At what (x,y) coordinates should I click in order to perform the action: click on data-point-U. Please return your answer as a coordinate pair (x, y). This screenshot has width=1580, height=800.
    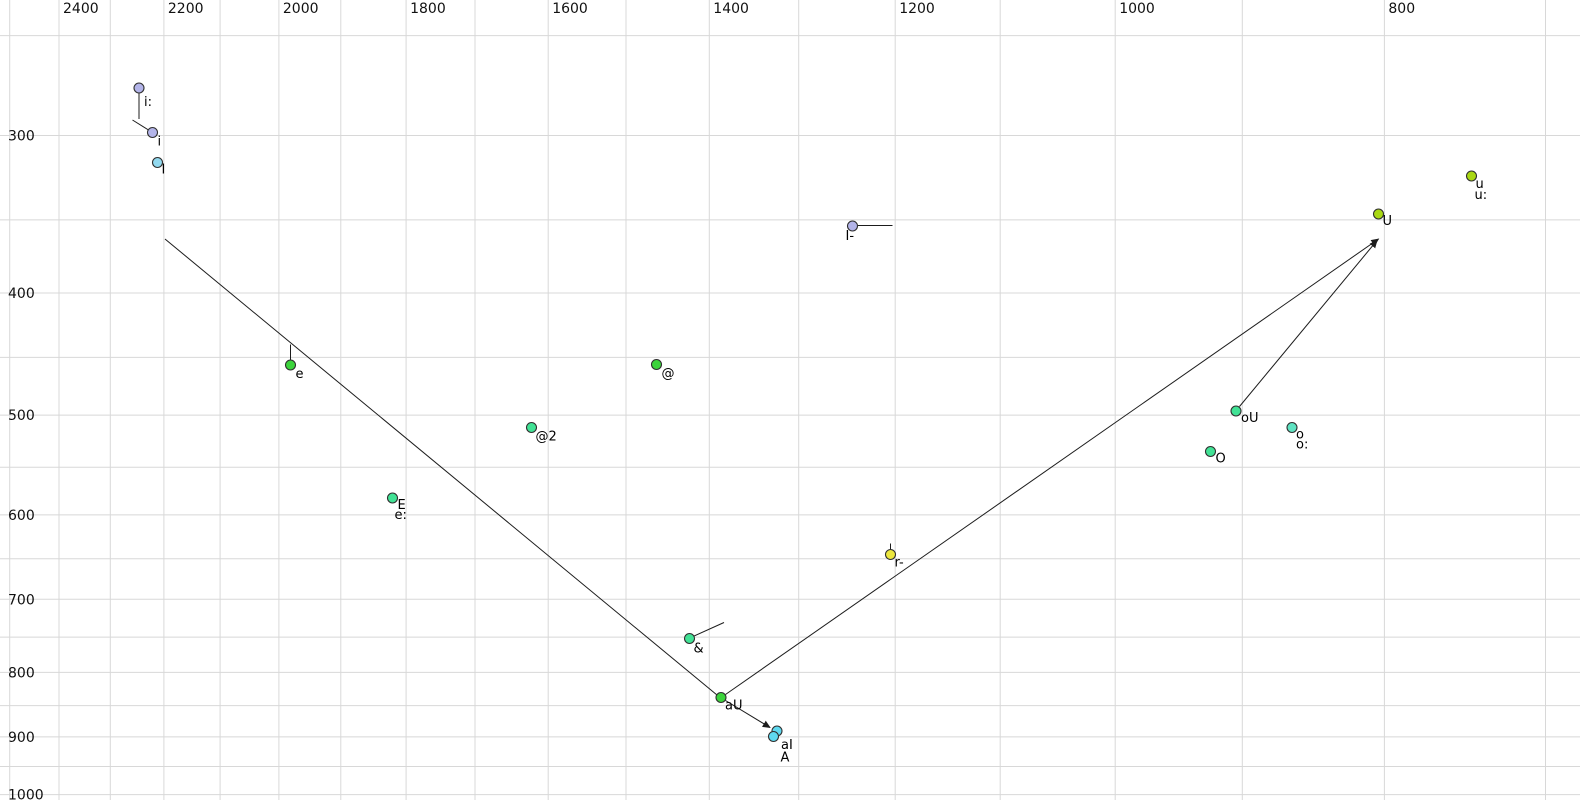
    Looking at the image, I should click on (1378, 214).